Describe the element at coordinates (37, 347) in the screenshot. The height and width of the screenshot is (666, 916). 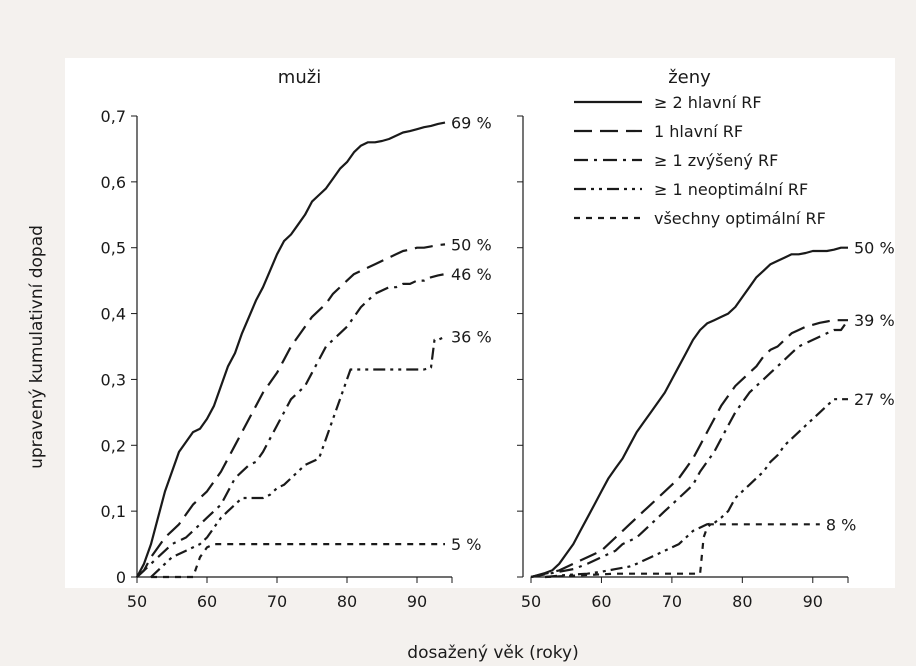
I see `y-axis-title: upravený kumulativní dopad` at that location.